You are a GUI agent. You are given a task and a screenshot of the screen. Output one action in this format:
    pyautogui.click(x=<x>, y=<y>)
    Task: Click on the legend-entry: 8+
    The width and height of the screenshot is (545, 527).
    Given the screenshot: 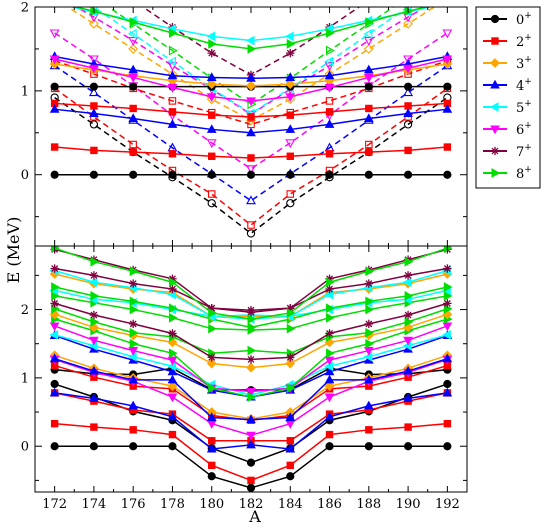 What is the action you would take?
    pyautogui.click(x=507, y=173)
    